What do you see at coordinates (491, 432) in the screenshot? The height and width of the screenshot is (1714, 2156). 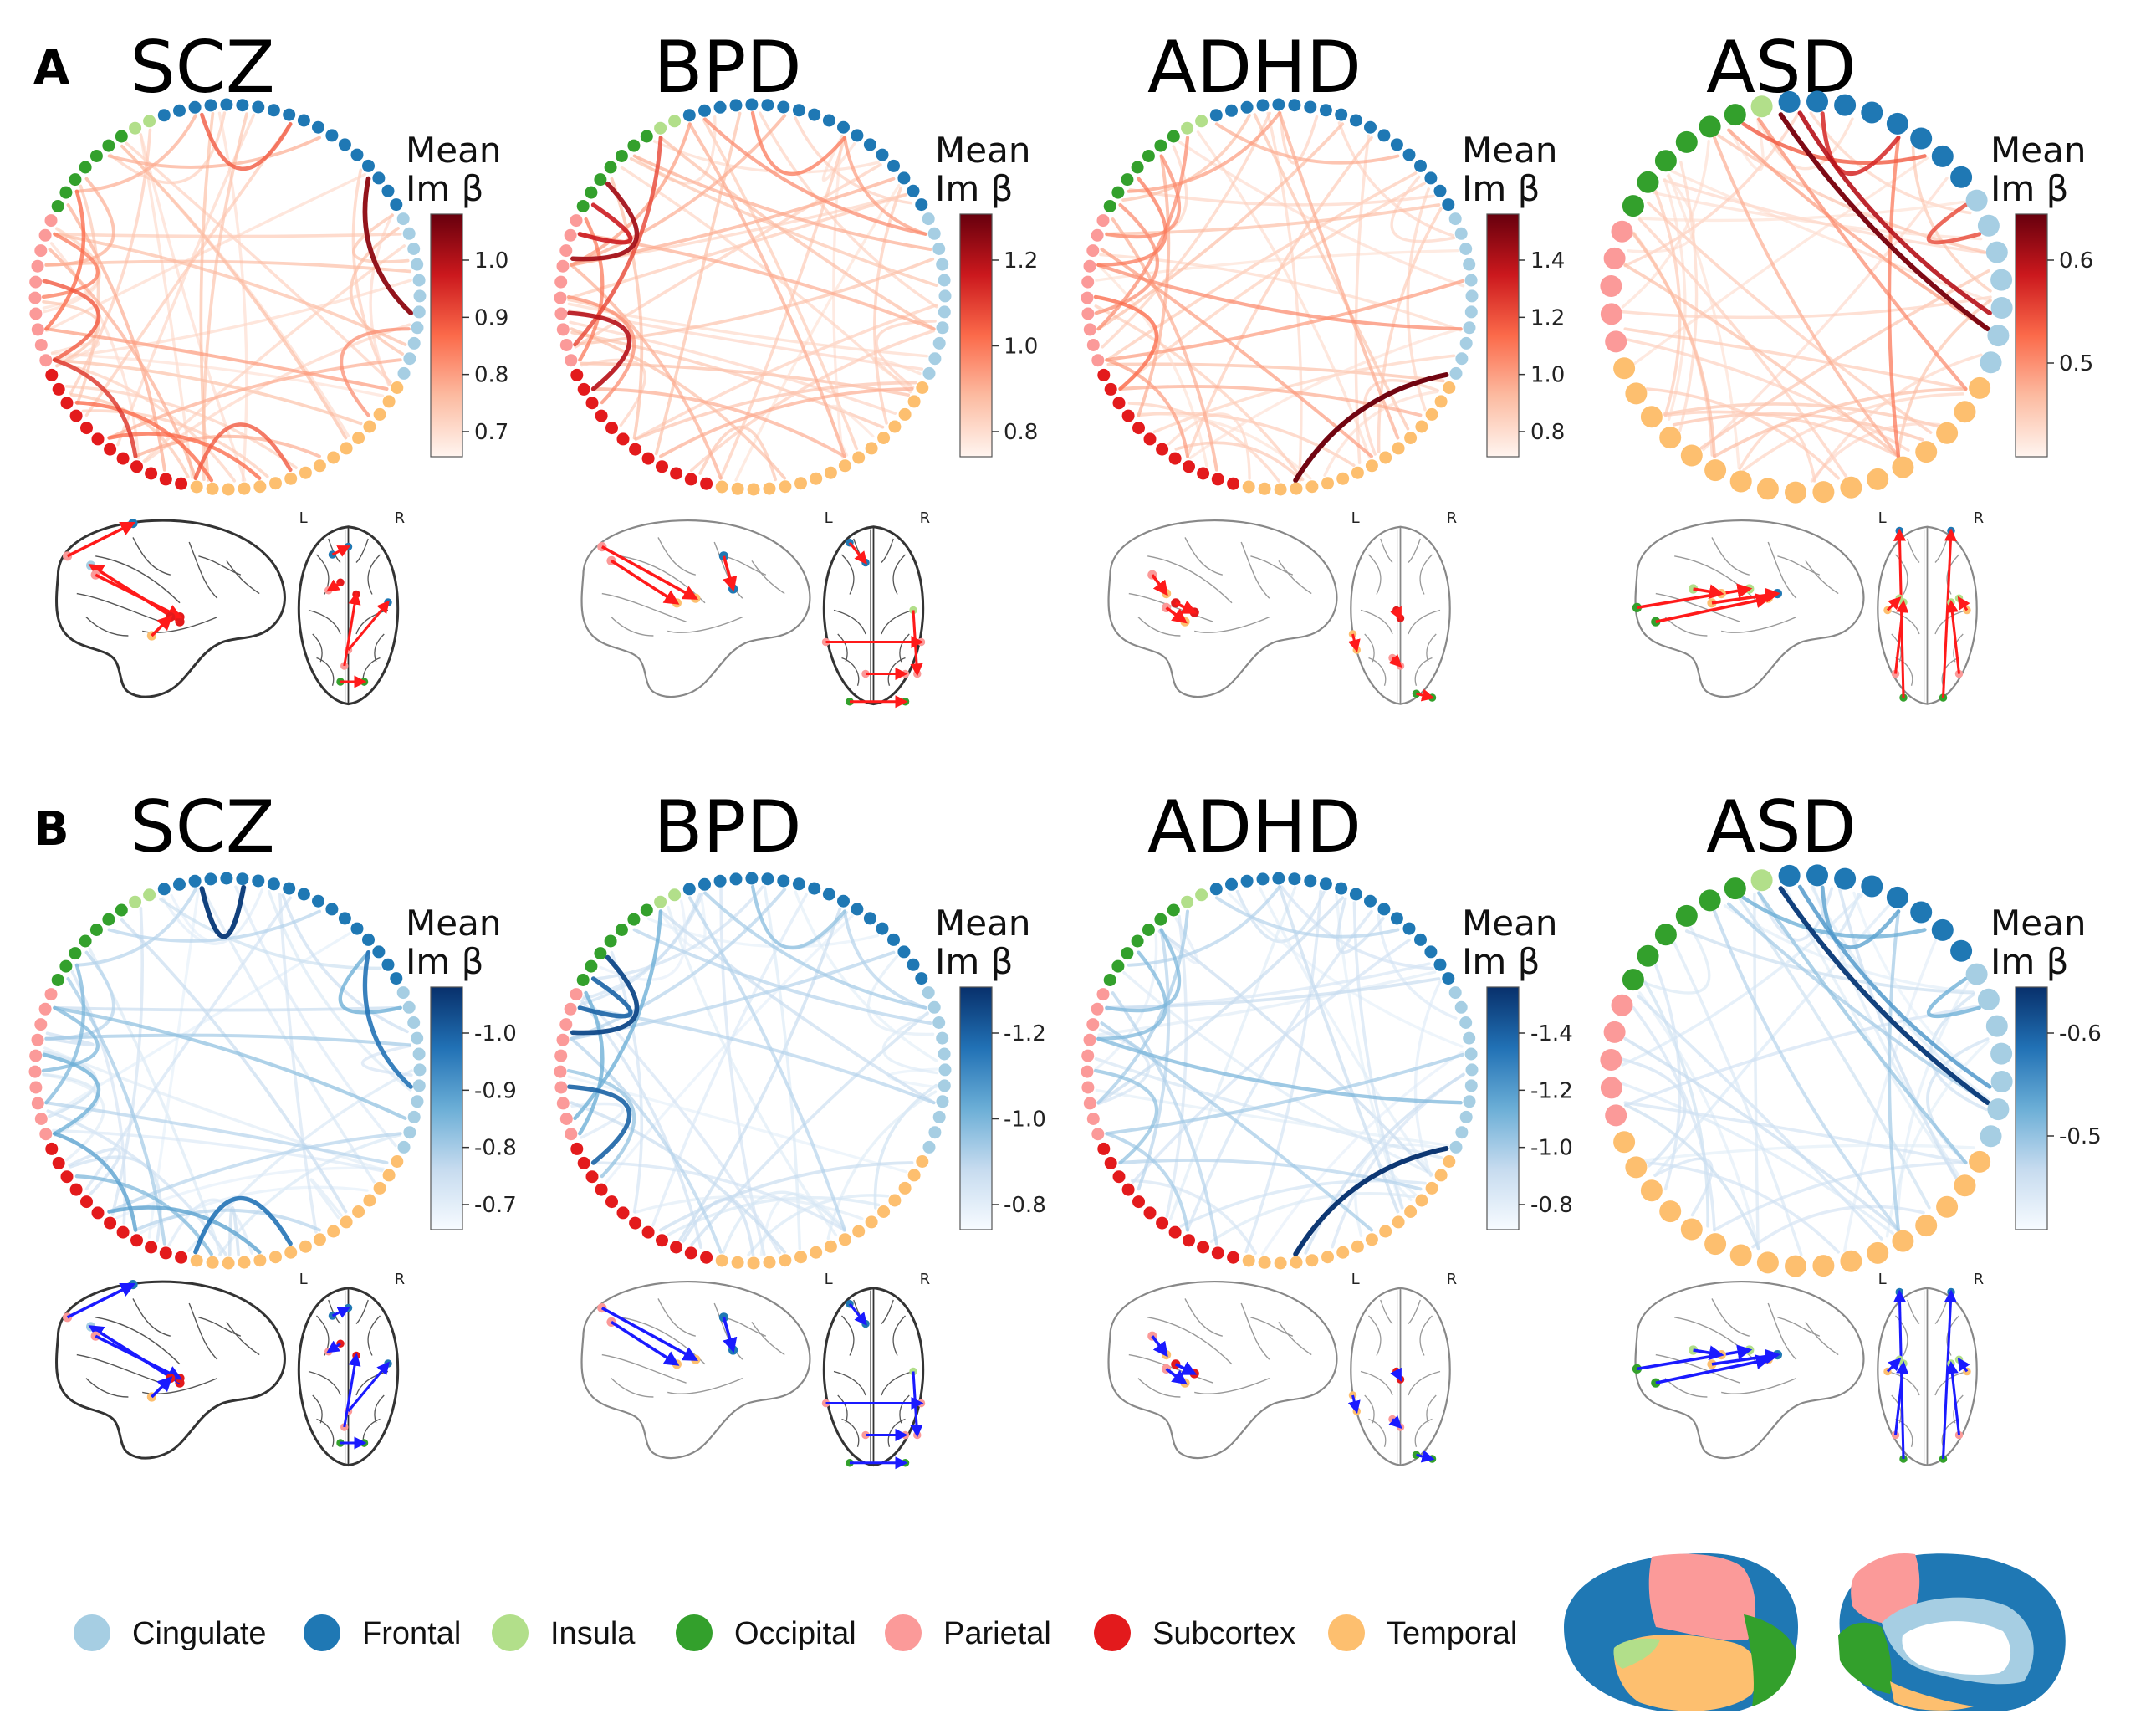 I see `colorbar-tick-label: 0.7` at bounding box center [491, 432].